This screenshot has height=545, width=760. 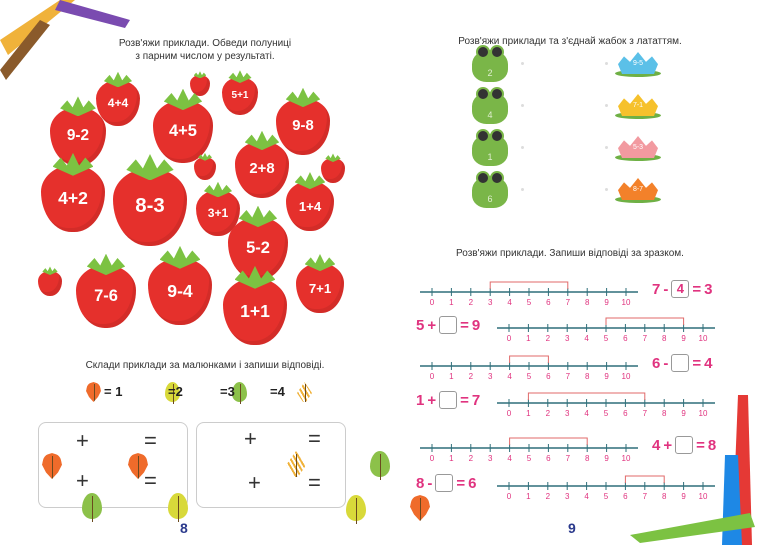 What do you see at coordinates (320, 288) in the screenshot?
I see `strawberry: 7+1` at bounding box center [320, 288].